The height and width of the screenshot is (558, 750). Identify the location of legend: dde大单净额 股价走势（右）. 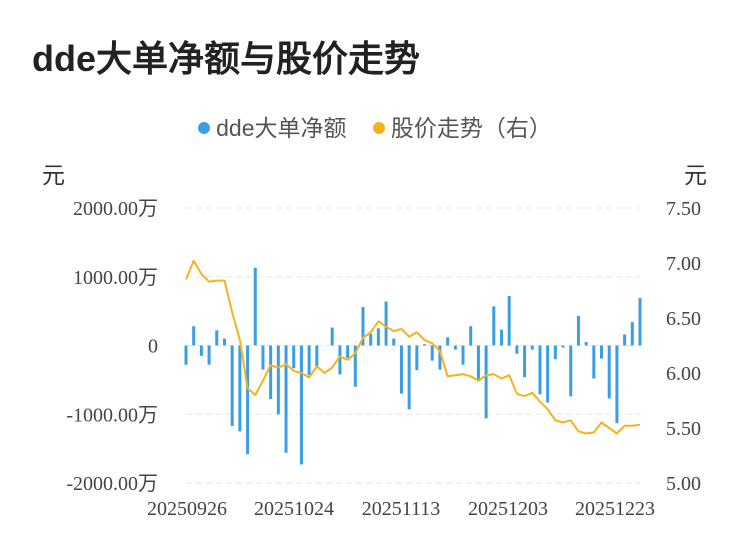
(375, 126).